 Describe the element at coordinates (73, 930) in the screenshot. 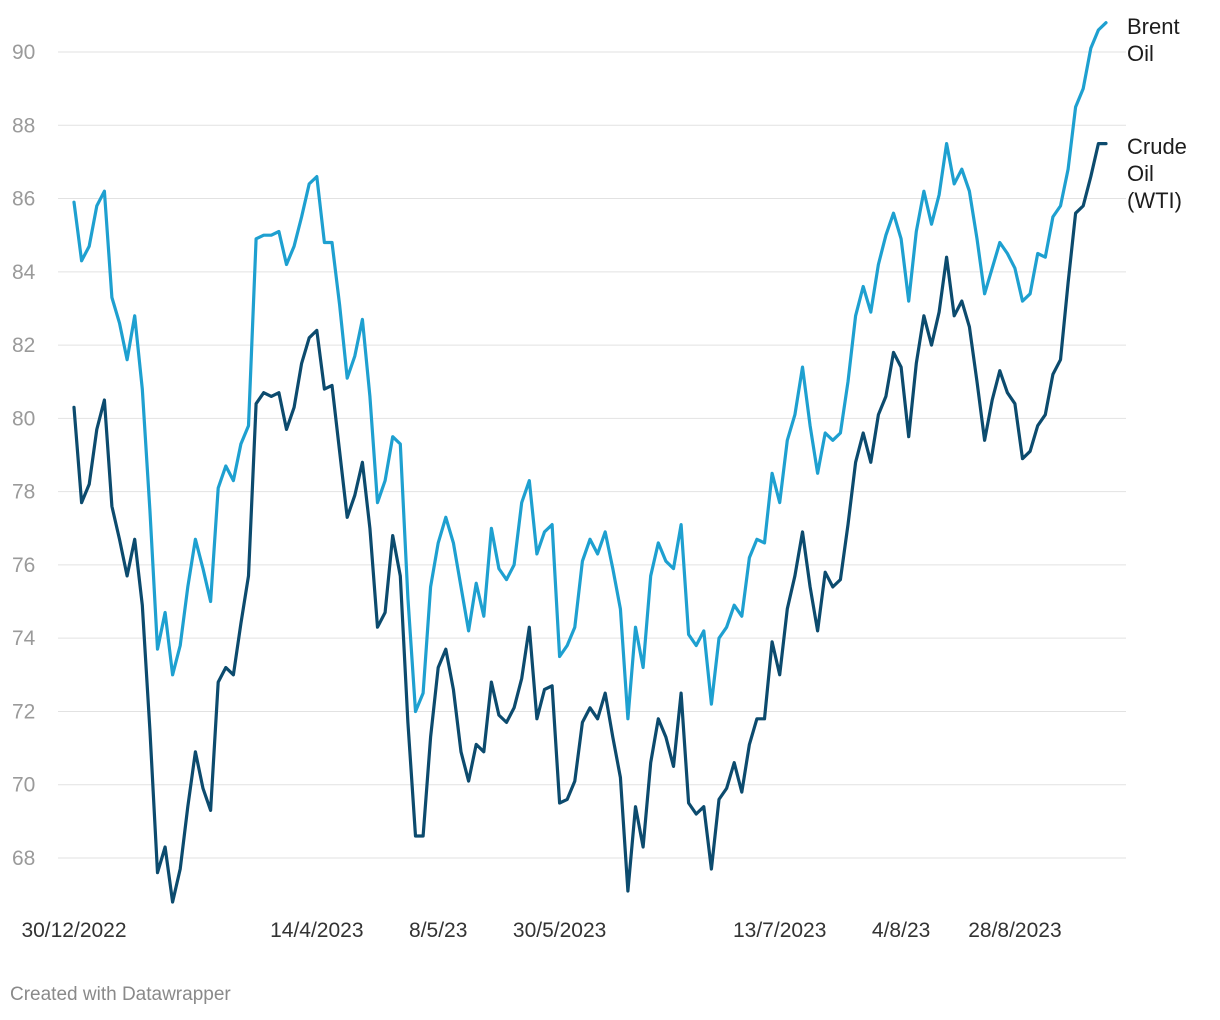

I see `x-tick-label: 30/12/2022` at that location.